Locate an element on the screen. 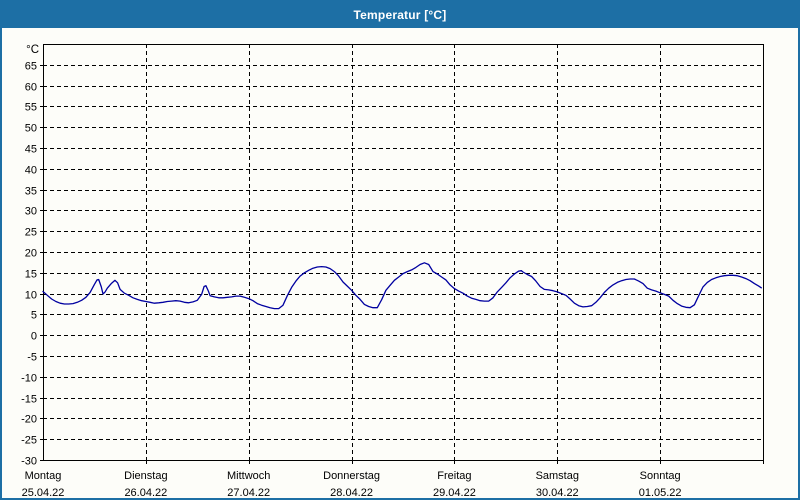 This screenshot has width=800, height=500. y-axis-tick-label: 10 is located at coordinates (31, 296).